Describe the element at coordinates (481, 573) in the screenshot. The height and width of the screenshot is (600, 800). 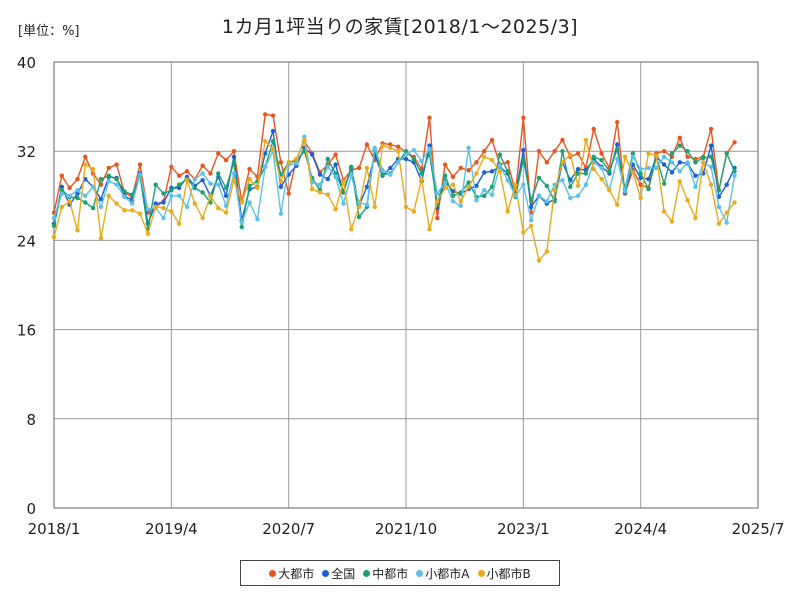
I see `legend-marker` at that location.